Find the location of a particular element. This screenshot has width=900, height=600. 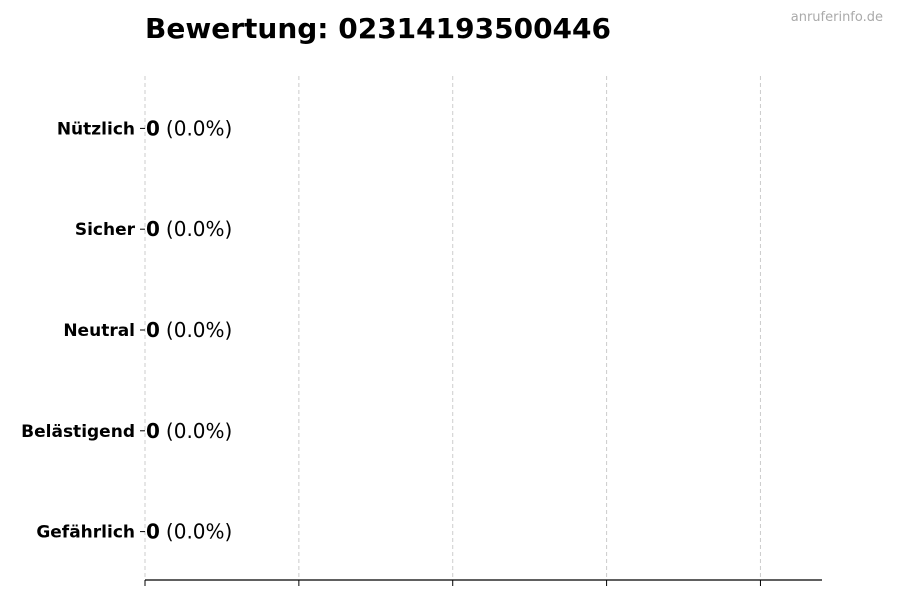

category-label: Sicher is located at coordinates (105, 230).